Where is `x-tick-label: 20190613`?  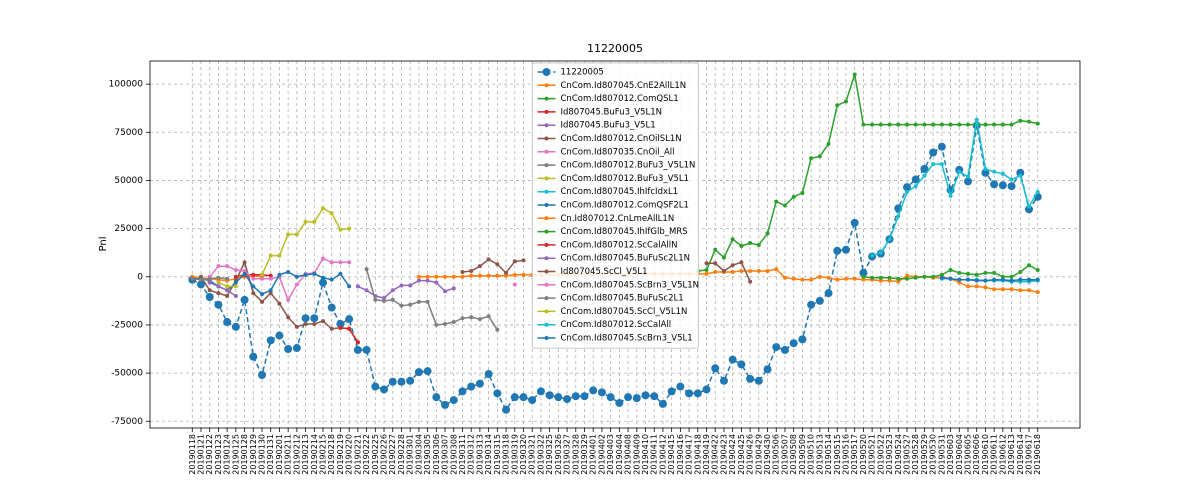
x-tick-label: 20190613 is located at coordinates (1011, 454).